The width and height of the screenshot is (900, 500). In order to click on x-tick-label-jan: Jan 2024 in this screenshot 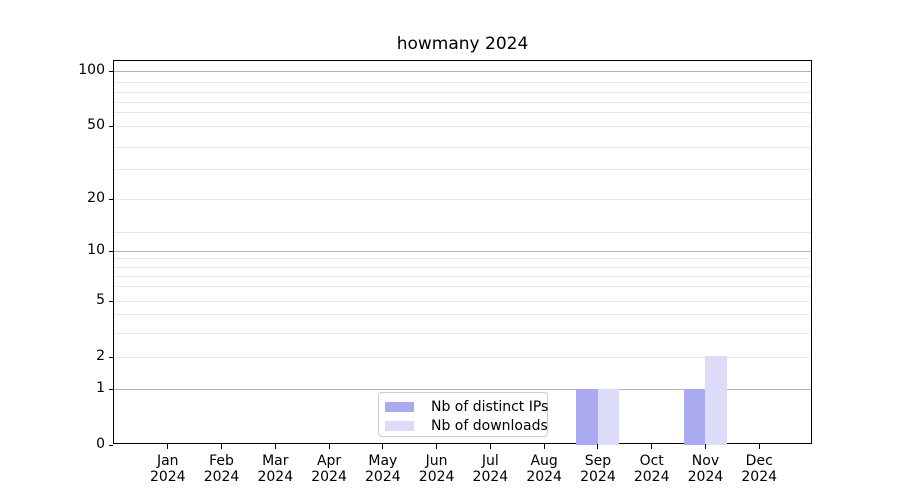, I will do `click(168, 469)`.